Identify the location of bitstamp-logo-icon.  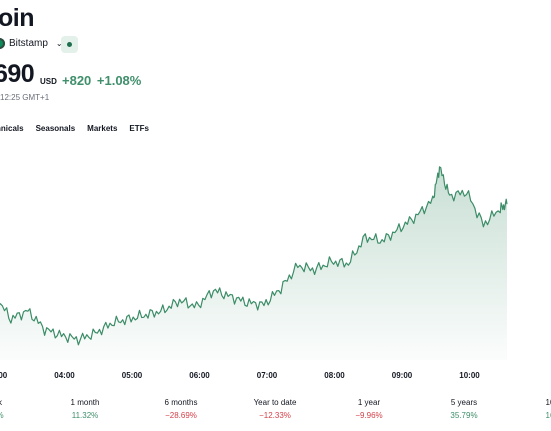
(2, 43).